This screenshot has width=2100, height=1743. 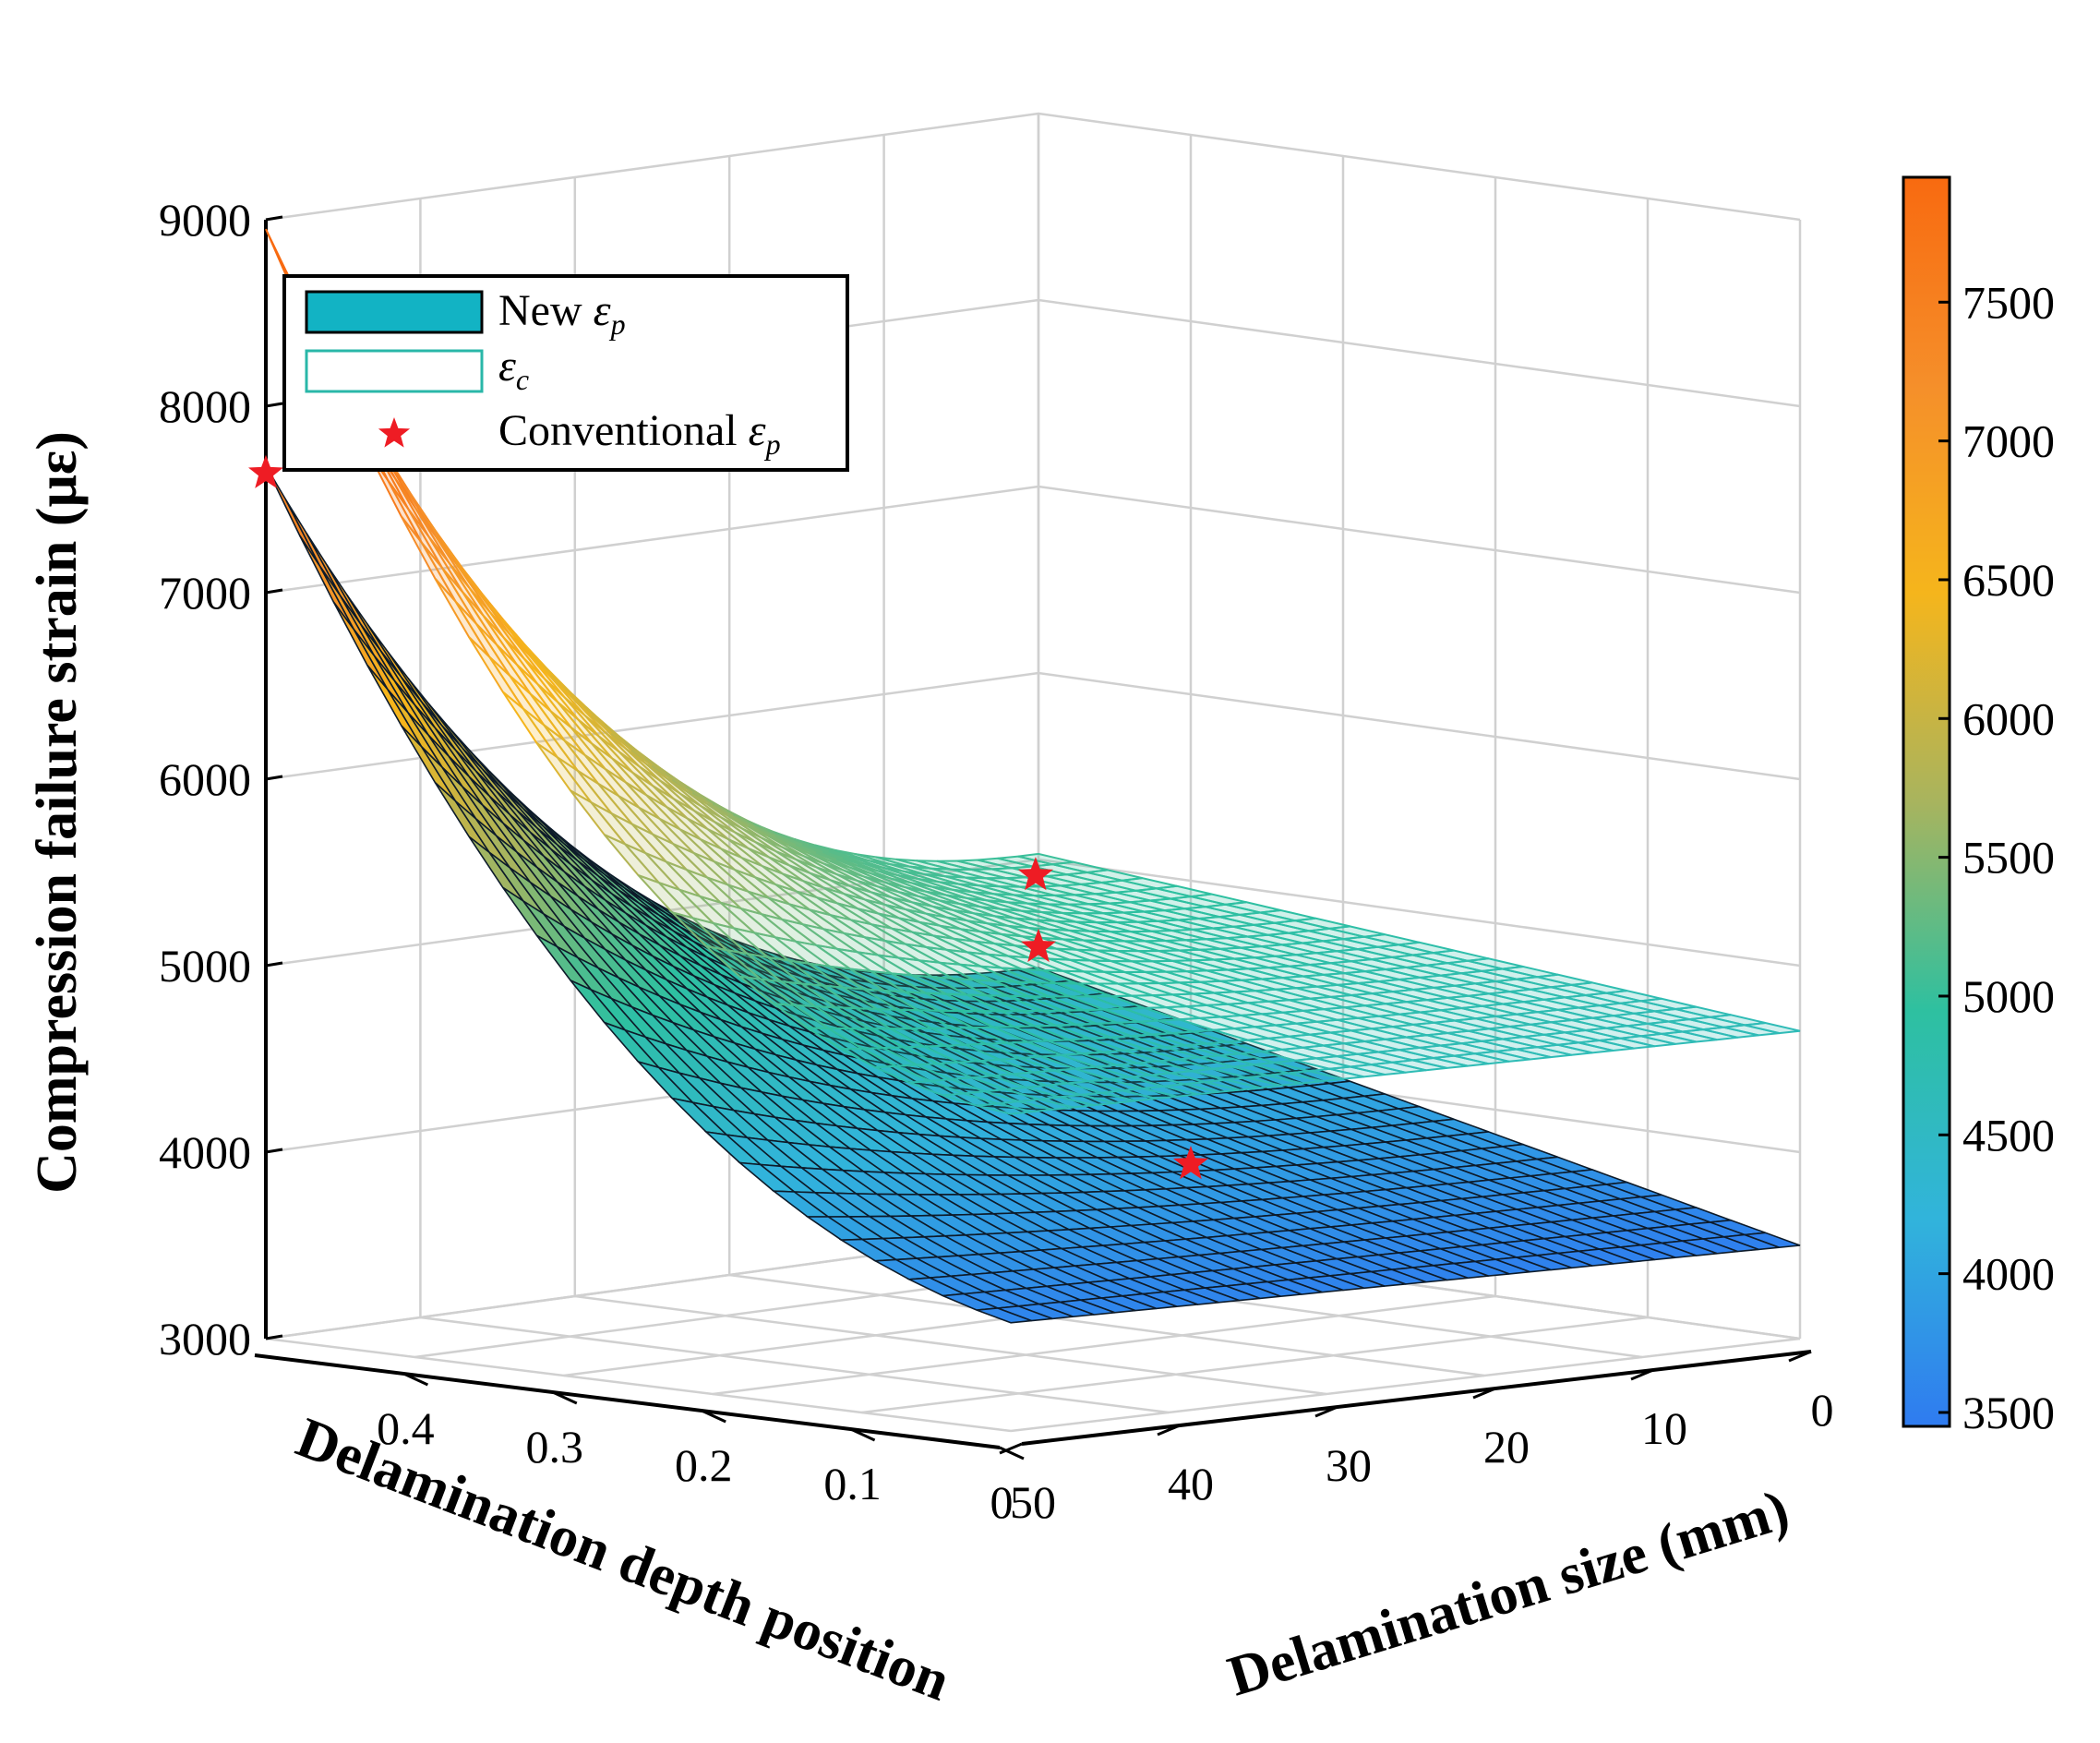 What do you see at coordinates (2008, 858) in the screenshot?
I see `colorbar-tick-label: 5500` at bounding box center [2008, 858].